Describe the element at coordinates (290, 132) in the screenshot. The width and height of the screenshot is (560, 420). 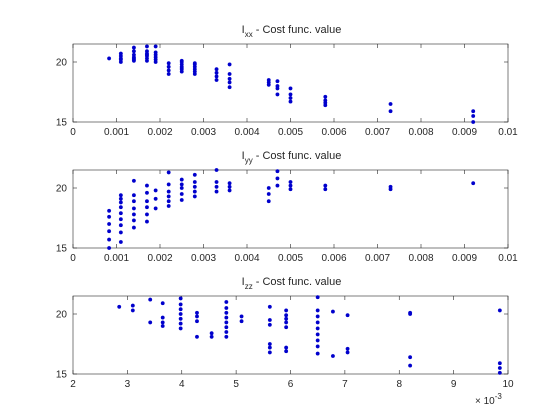
I see `ixx-x-tick-label: 0.005` at that location.